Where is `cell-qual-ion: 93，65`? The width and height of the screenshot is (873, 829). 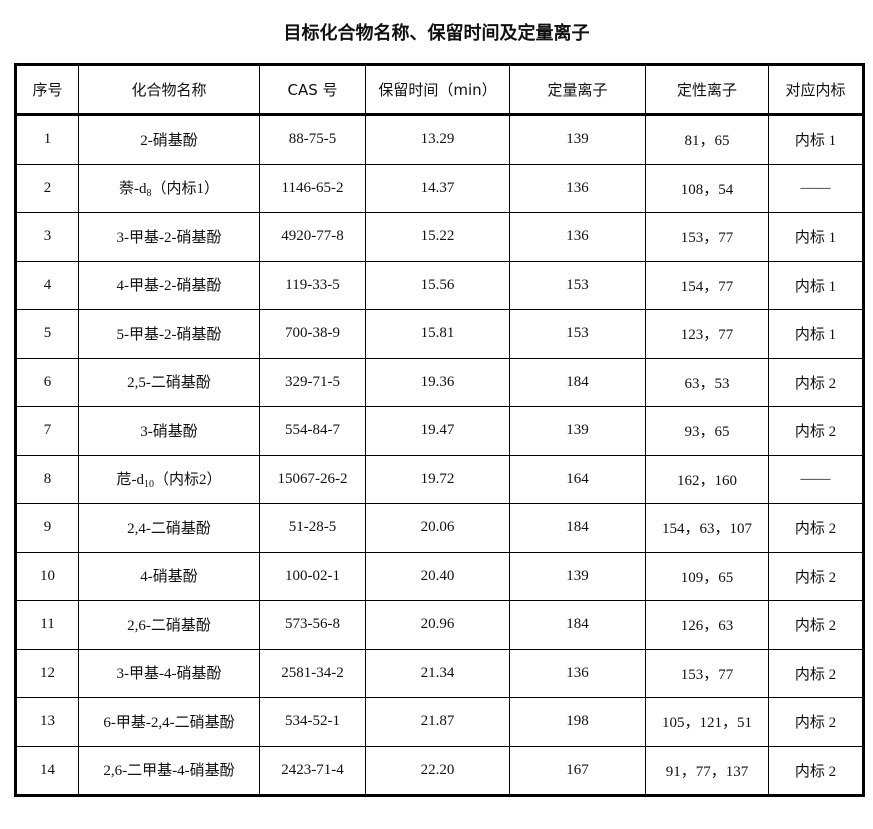
cell-qual-ion: 93，65 is located at coordinates (707, 431).